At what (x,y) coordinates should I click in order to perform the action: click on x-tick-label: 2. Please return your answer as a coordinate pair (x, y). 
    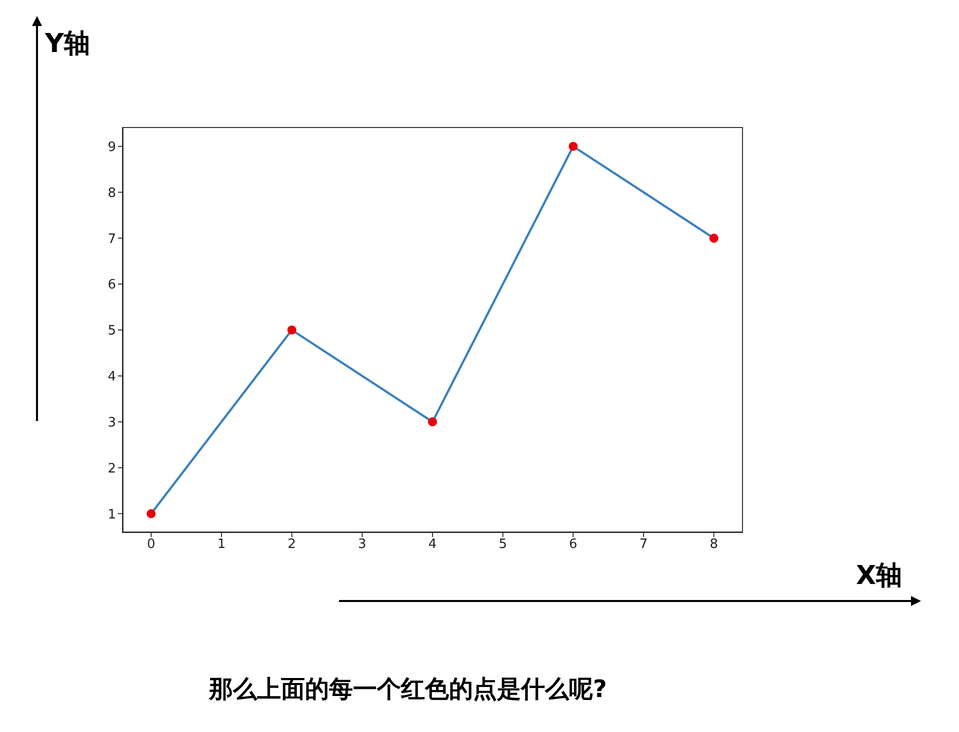
    Looking at the image, I should click on (292, 544).